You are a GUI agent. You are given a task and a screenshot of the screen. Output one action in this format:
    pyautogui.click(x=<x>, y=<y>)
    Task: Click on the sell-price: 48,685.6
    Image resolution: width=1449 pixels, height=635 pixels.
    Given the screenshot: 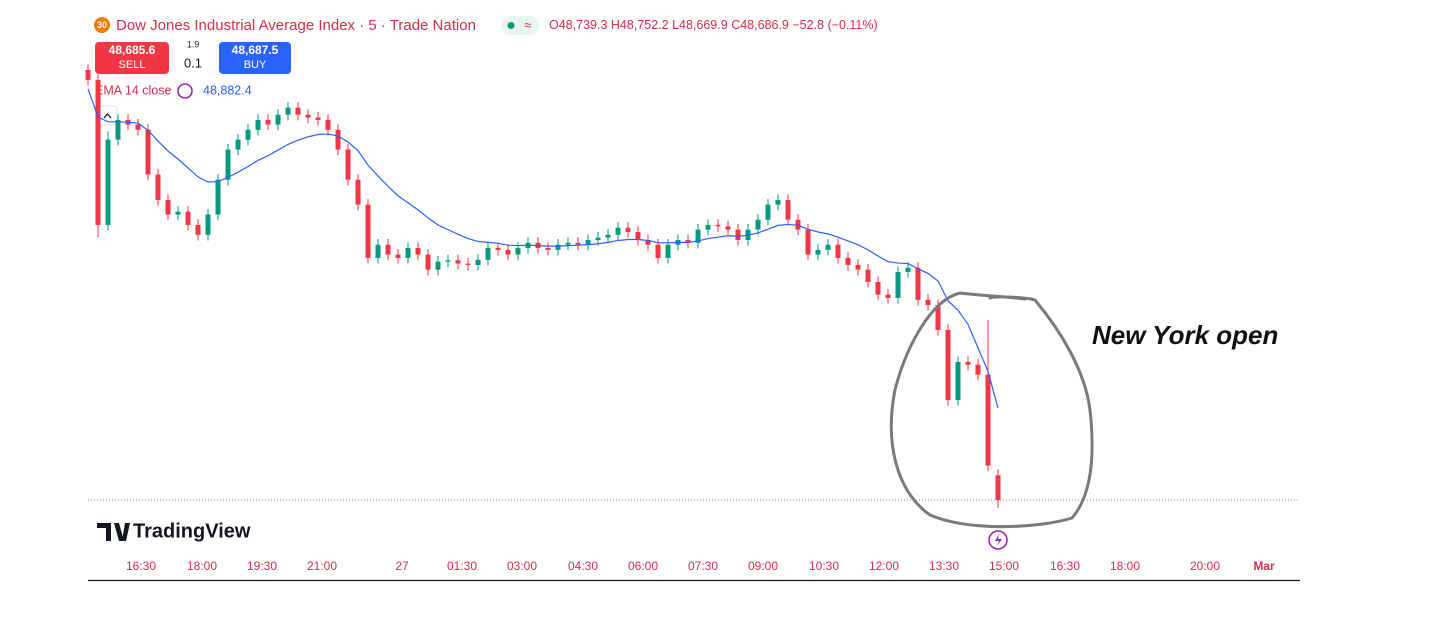 What is the action you would take?
    pyautogui.click(x=132, y=50)
    